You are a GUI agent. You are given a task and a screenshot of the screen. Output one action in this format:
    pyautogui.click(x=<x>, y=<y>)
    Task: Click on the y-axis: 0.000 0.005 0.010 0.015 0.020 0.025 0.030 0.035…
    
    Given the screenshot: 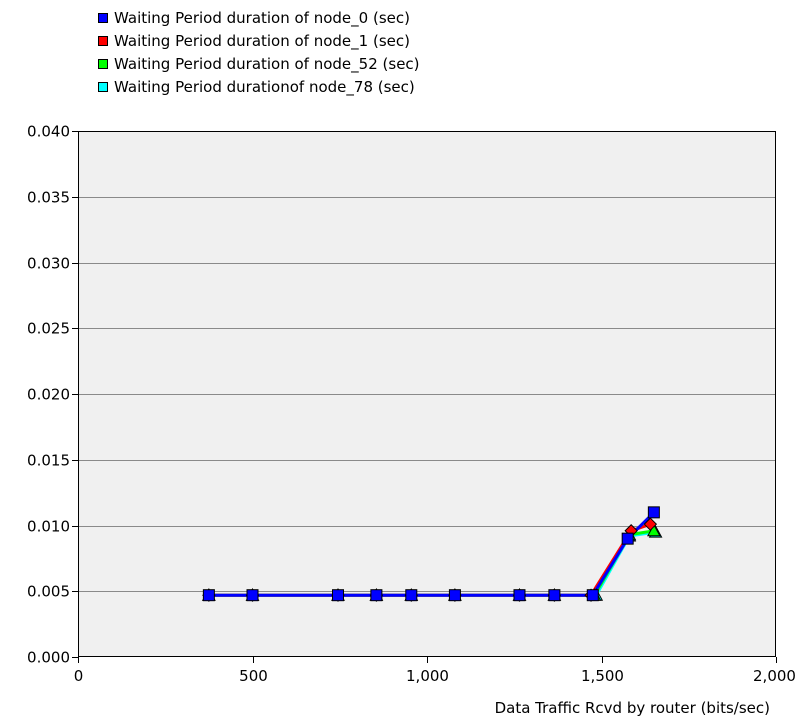 What is the action you would take?
    pyautogui.click(x=52, y=395)
    